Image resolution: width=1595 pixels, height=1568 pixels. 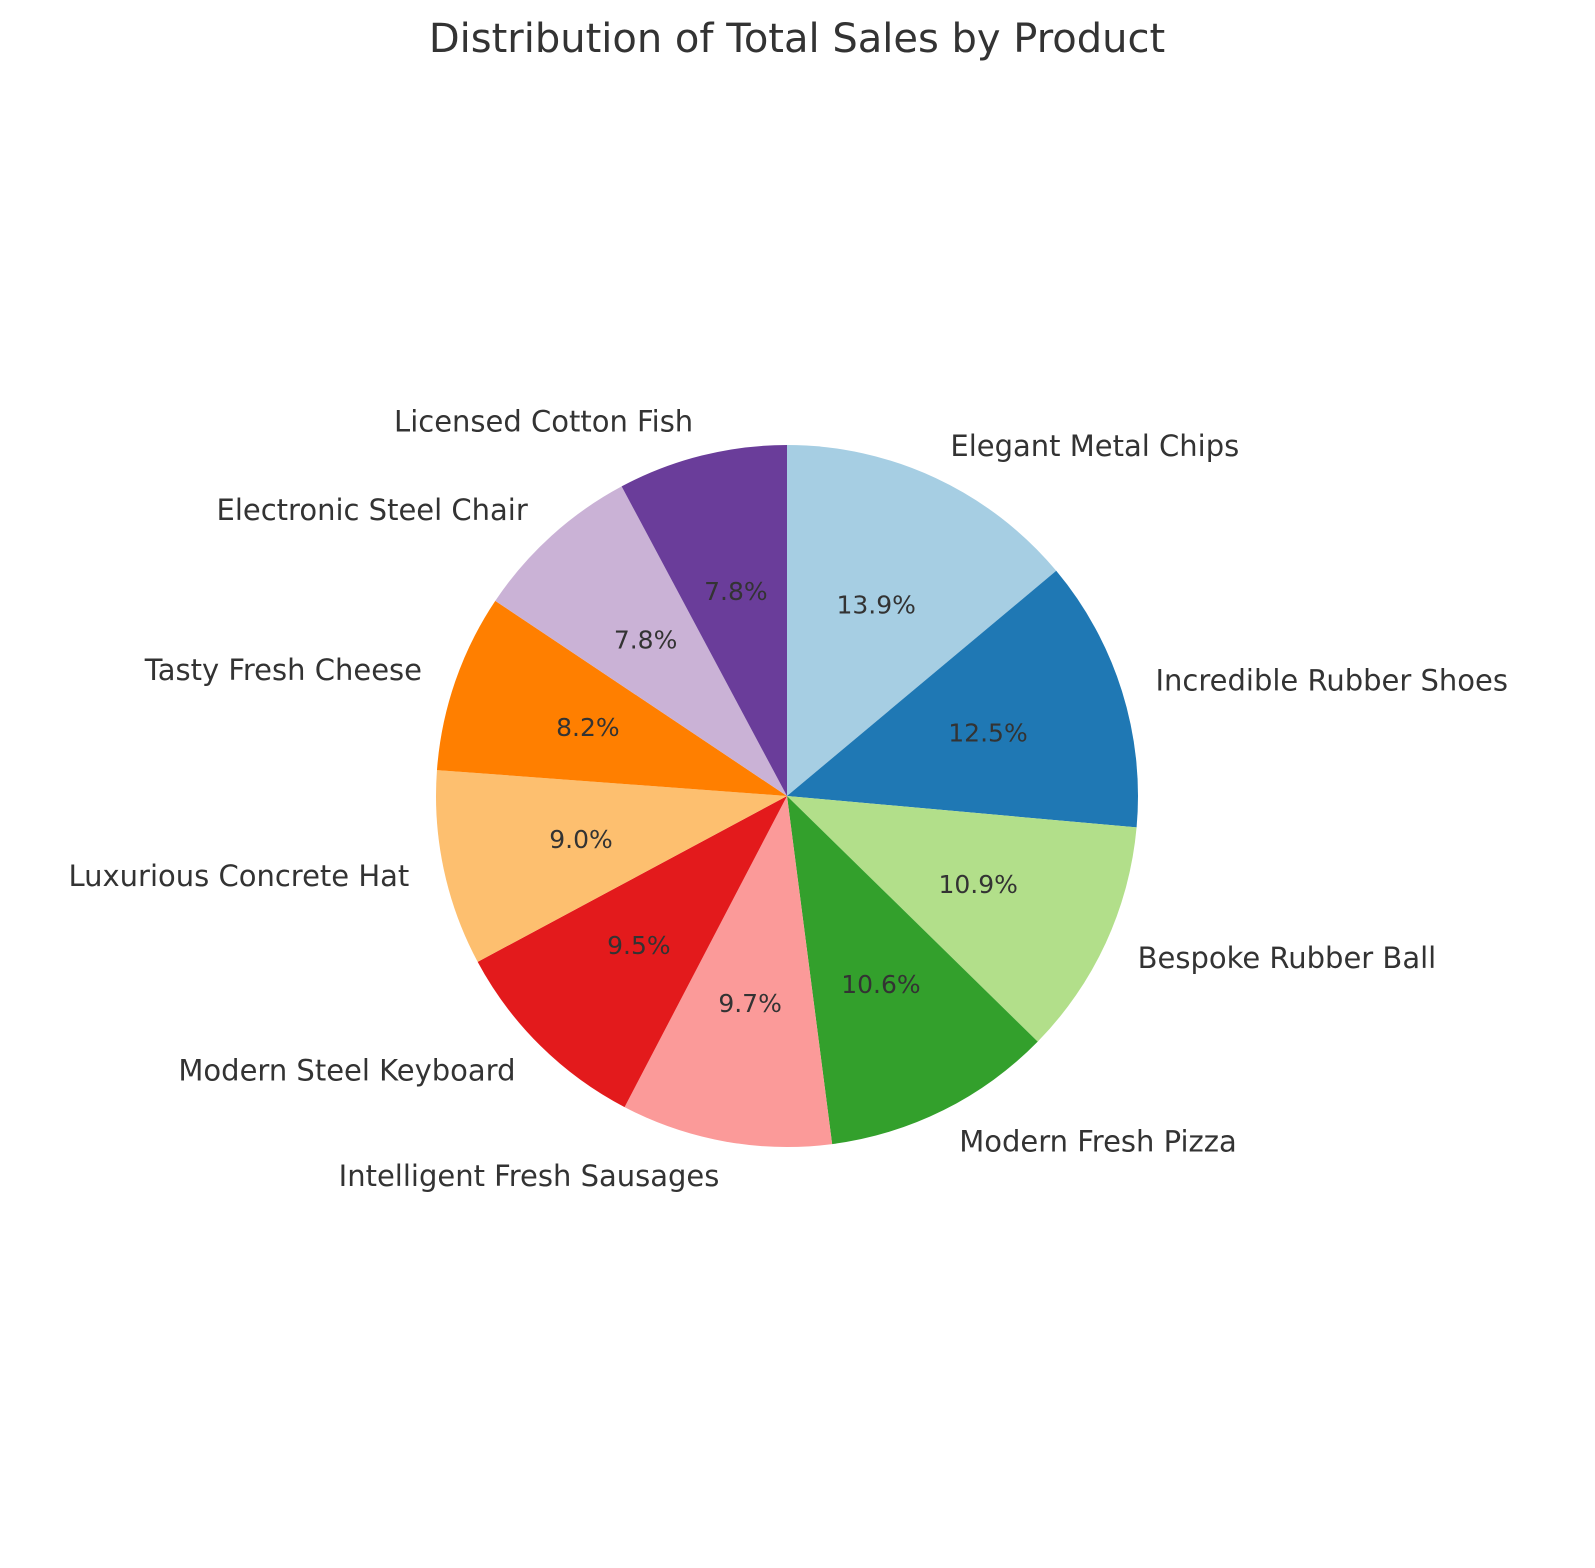 What do you see at coordinates (977, 884) in the screenshot?
I see `pct-label-bespoke-rubber-ball: 10.9%` at bounding box center [977, 884].